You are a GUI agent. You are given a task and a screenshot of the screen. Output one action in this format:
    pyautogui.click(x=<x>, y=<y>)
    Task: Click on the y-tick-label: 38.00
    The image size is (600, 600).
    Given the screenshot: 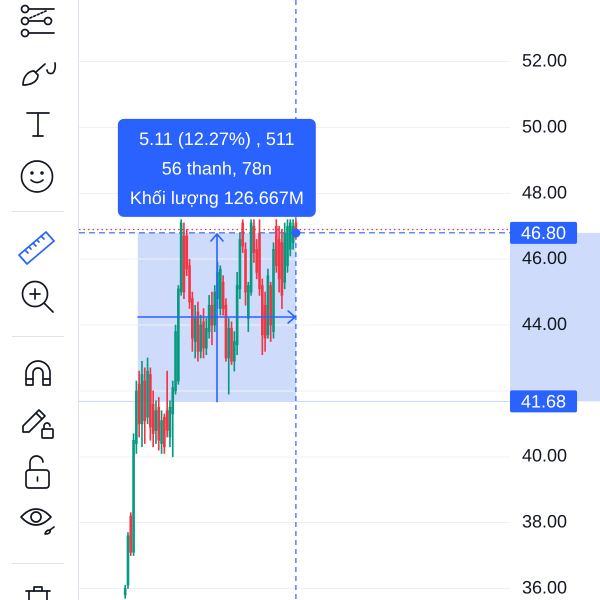 What is the action you would take?
    pyautogui.click(x=545, y=522)
    